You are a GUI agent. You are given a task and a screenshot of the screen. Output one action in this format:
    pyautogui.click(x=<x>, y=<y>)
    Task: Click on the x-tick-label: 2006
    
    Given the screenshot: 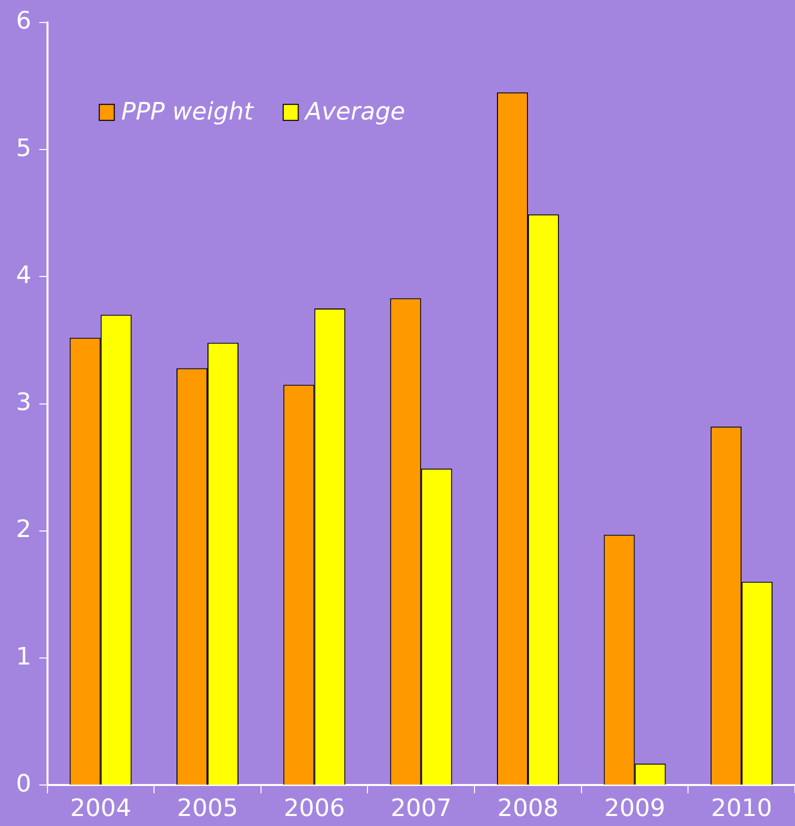 What is the action you would take?
    pyautogui.click(x=314, y=808)
    